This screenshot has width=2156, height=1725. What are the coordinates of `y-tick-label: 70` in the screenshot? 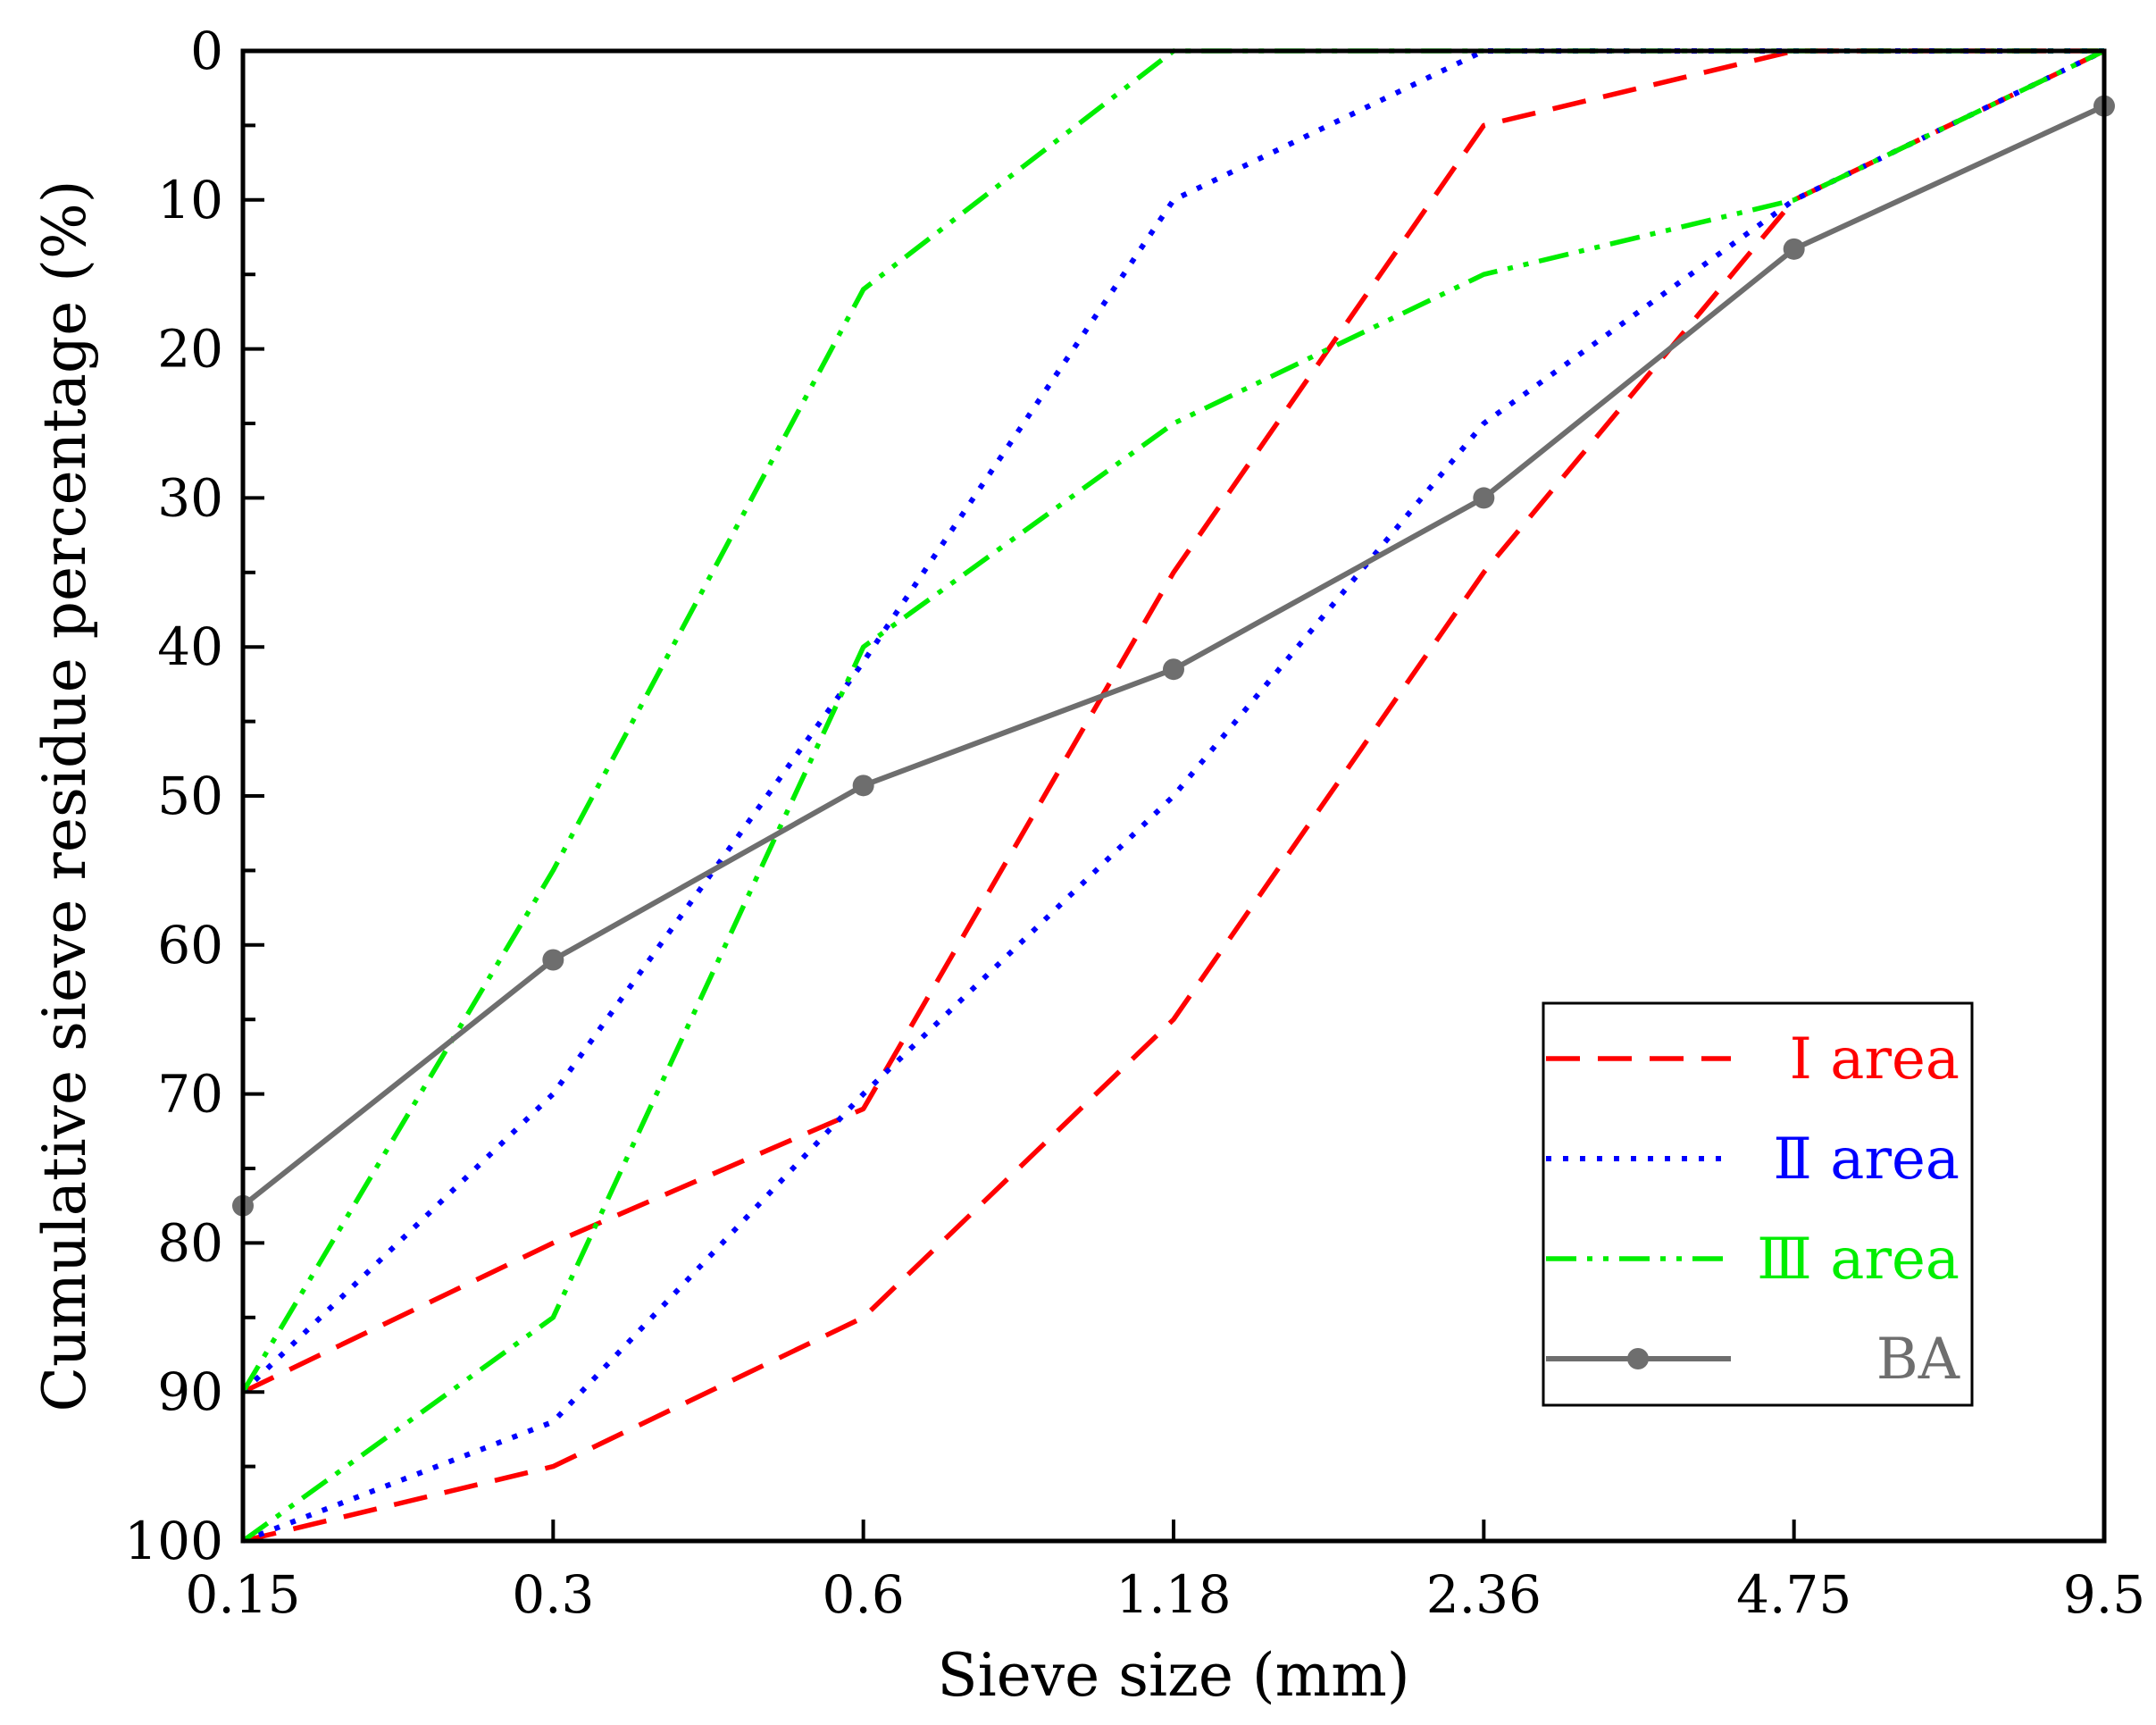 It's located at (190, 1094).